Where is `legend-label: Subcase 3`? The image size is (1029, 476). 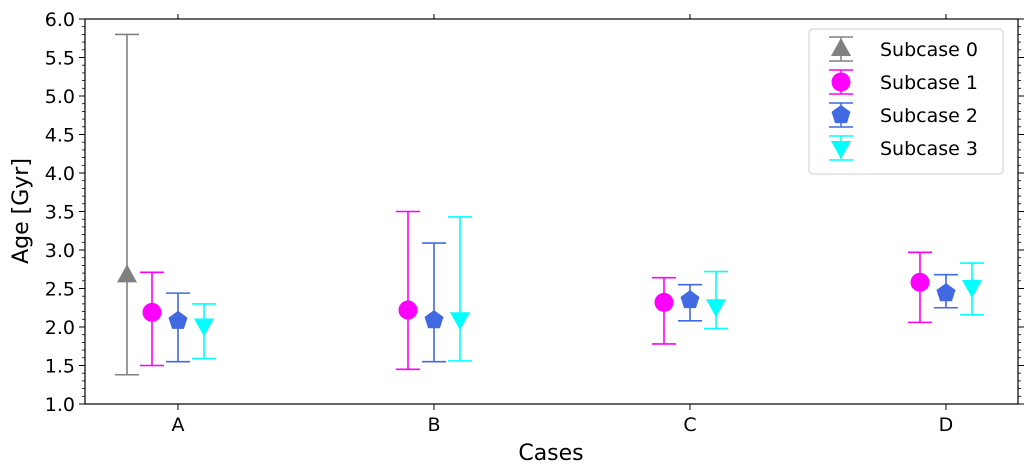
legend-label: Subcase 3 is located at coordinates (929, 149).